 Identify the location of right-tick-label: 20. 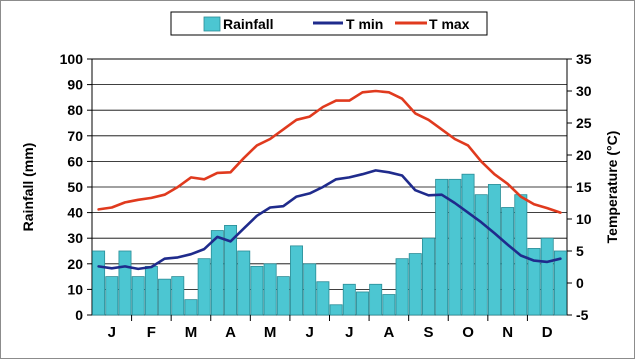
(584, 155).